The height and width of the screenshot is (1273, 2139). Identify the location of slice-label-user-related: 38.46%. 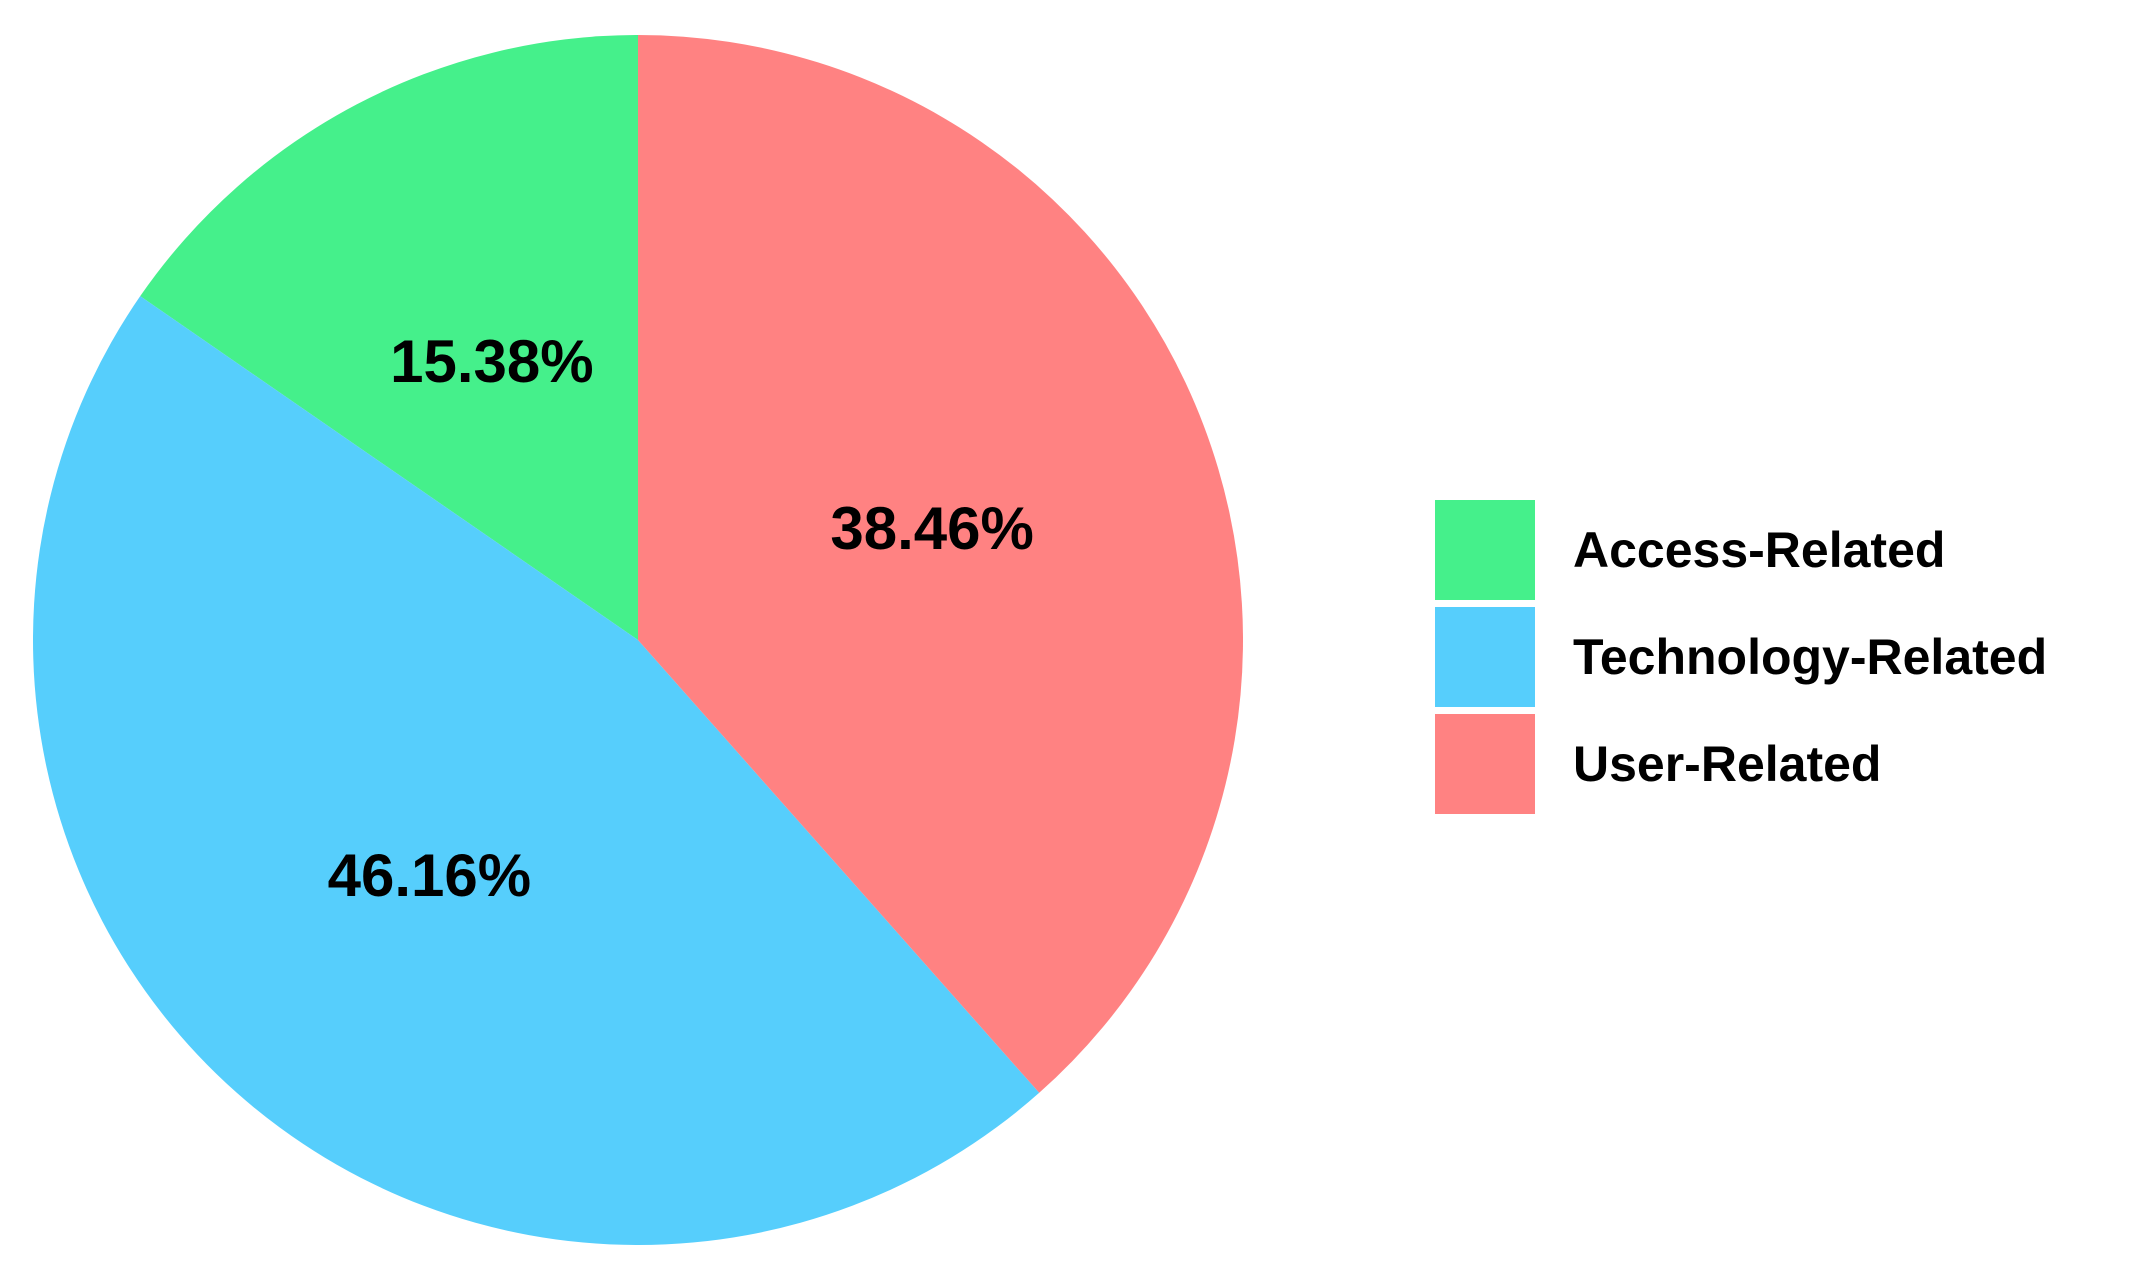
(932, 528).